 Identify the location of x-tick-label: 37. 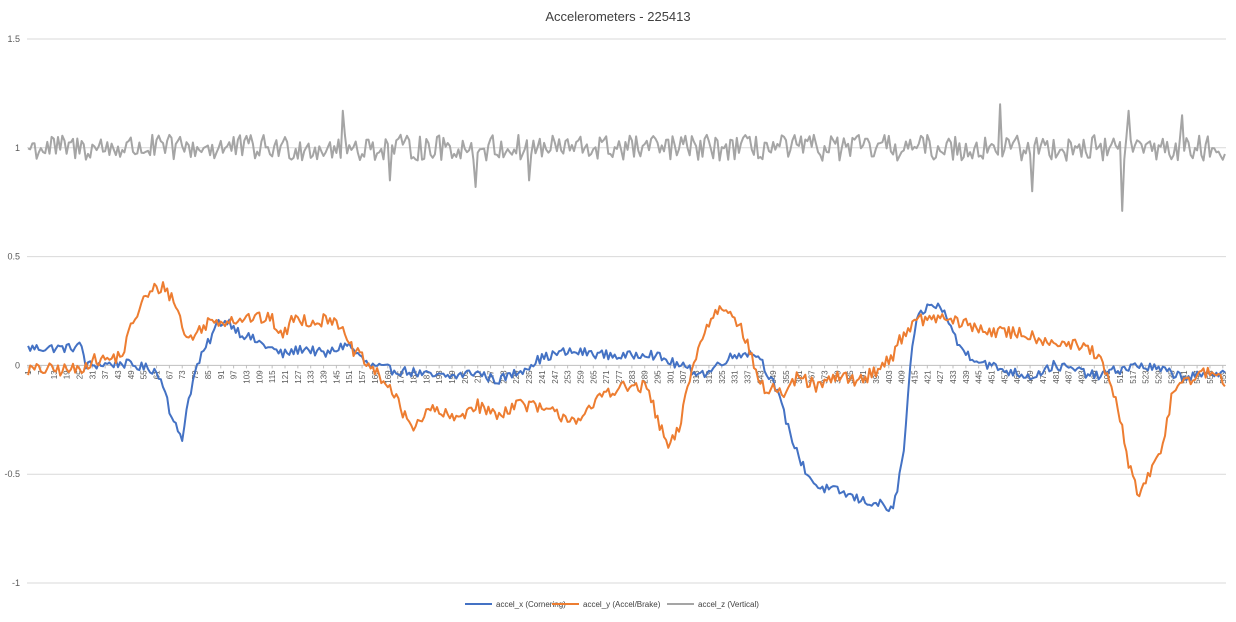
(105, 374).